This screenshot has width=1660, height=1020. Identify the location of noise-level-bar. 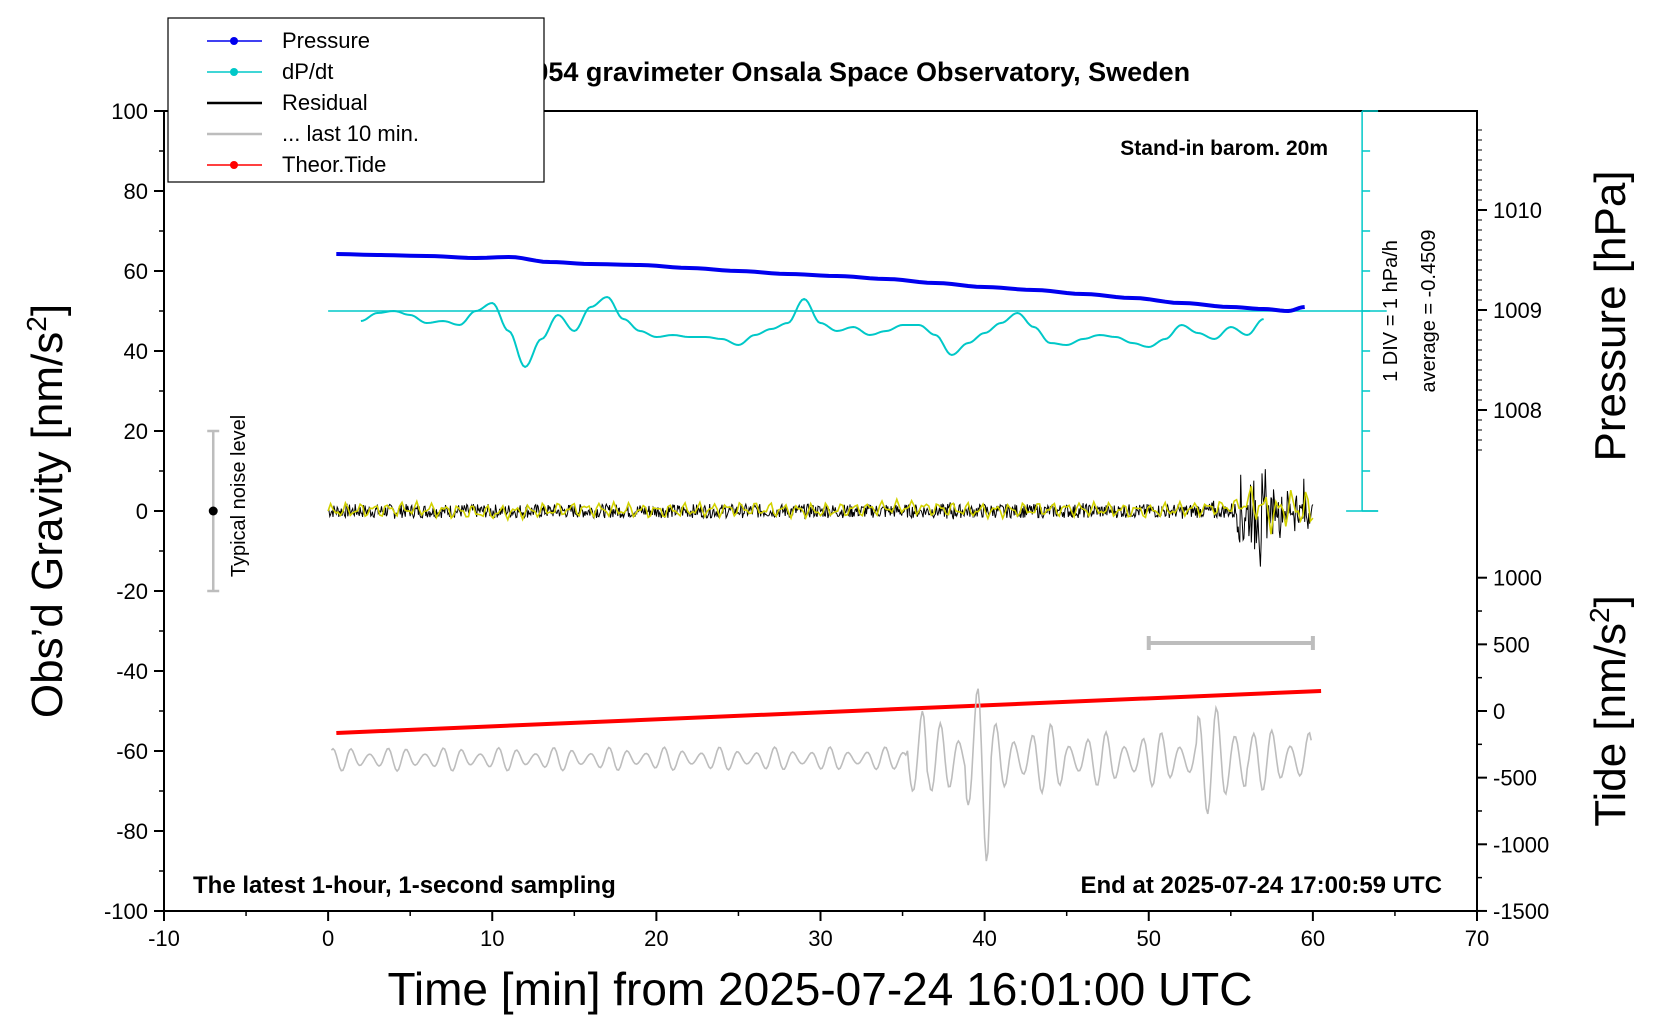
(213, 511).